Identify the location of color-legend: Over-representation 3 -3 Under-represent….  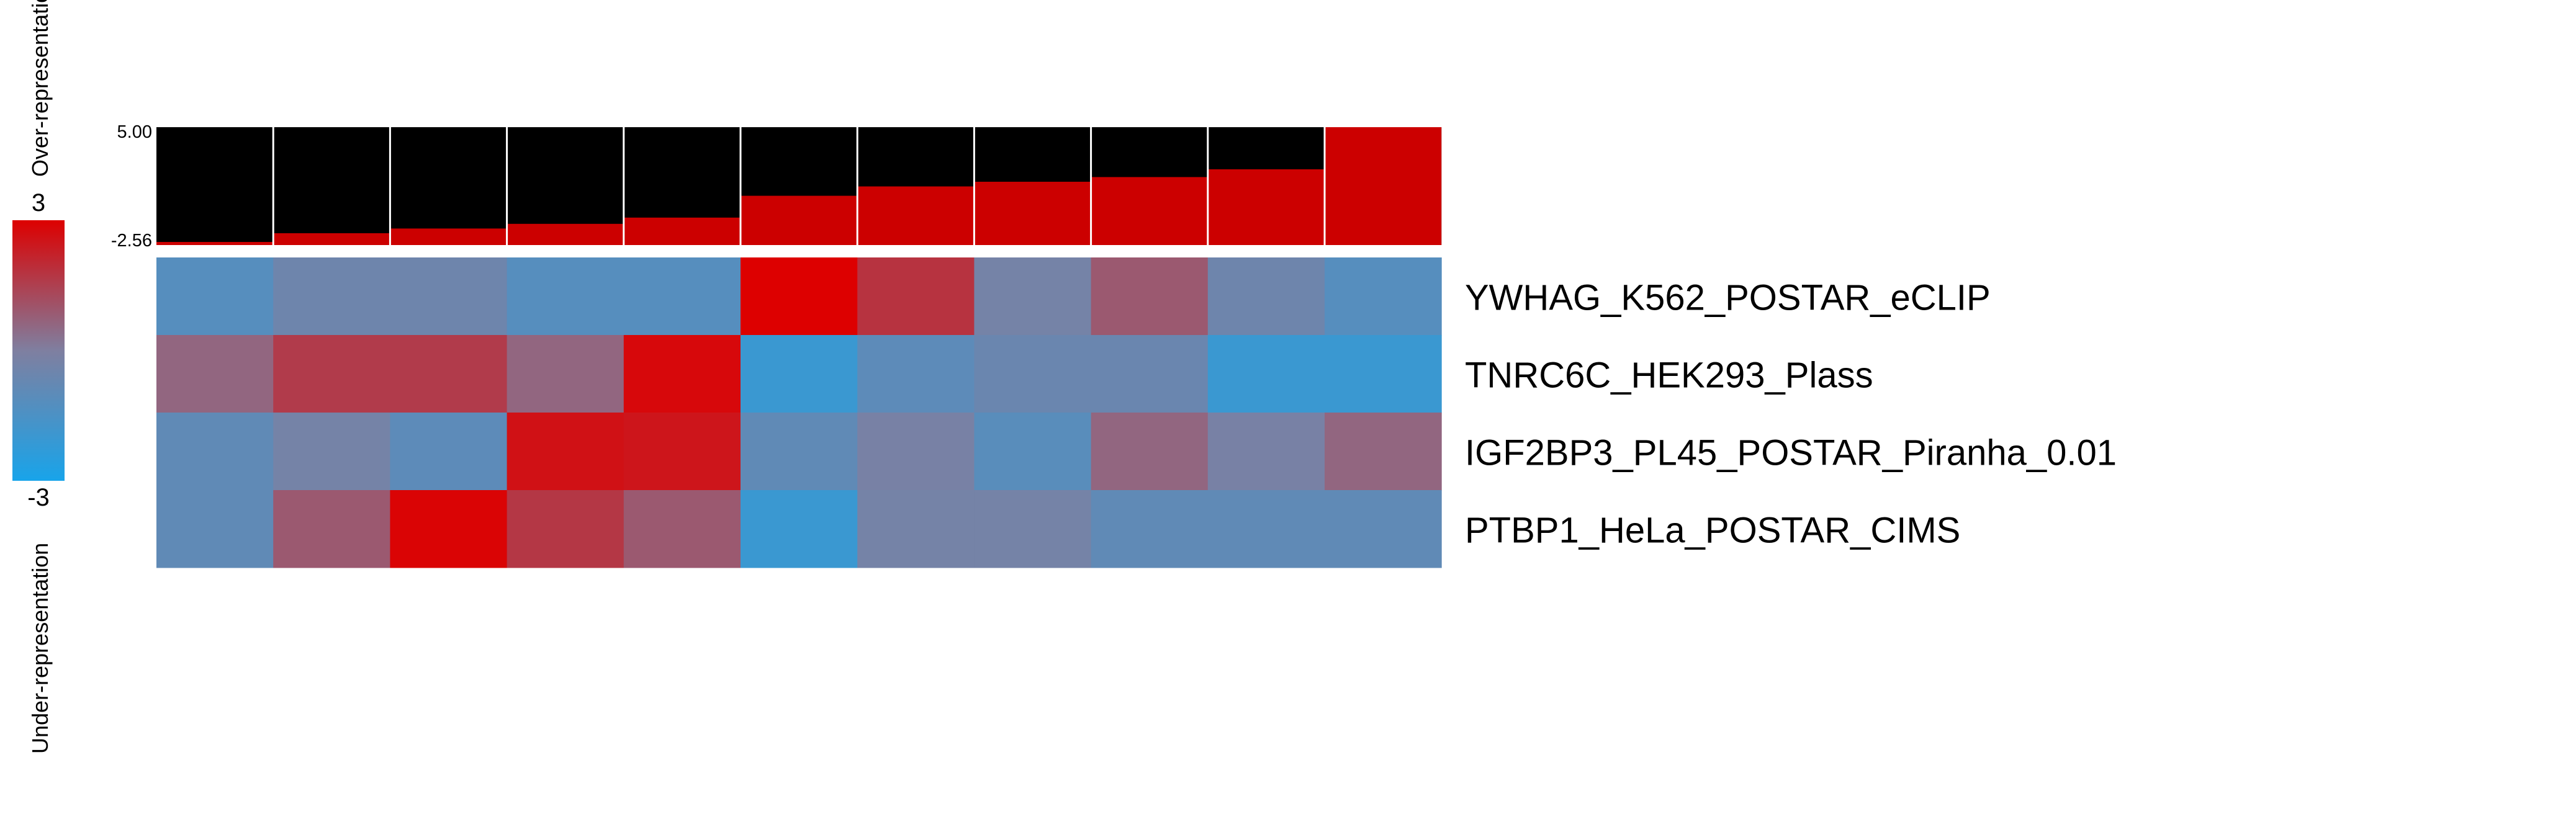
(38, 377).